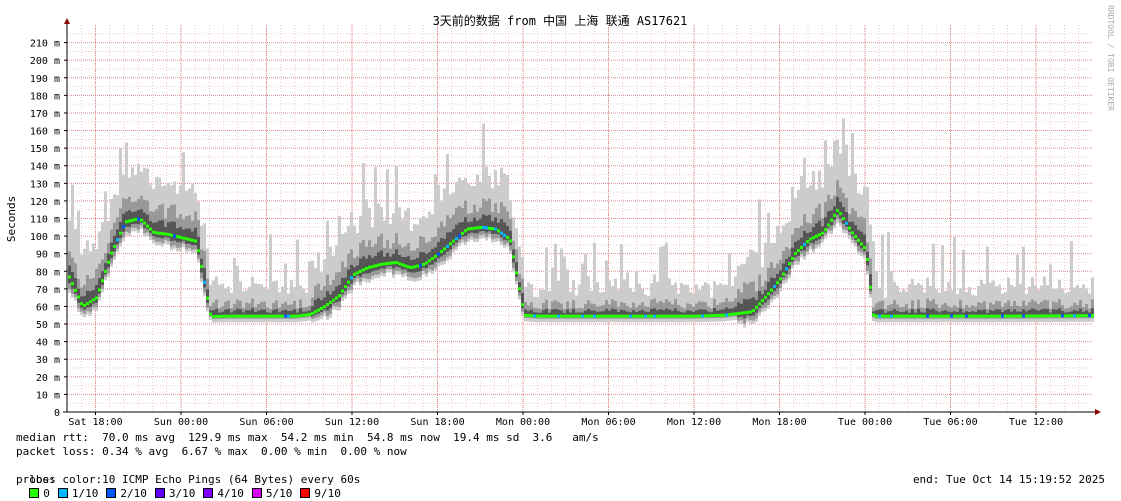 The height and width of the screenshot is (501, 1121). I want to click on y-tick-label: 140 m, so click(45, 167).